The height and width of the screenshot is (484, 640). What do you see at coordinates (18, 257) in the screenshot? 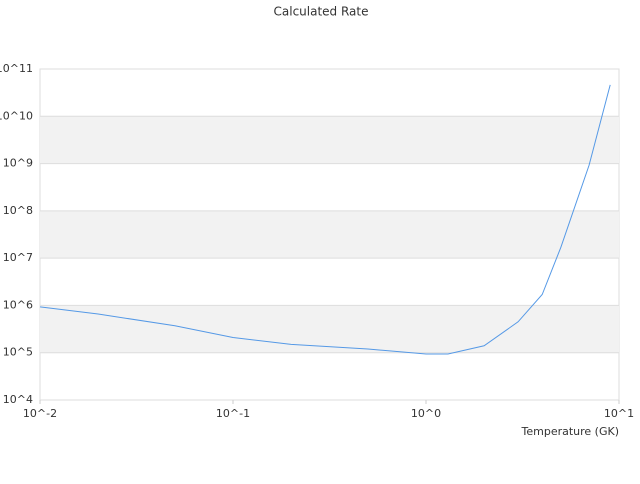
I see `y-tick-label: 10^7` at bounding box center [18, 257].